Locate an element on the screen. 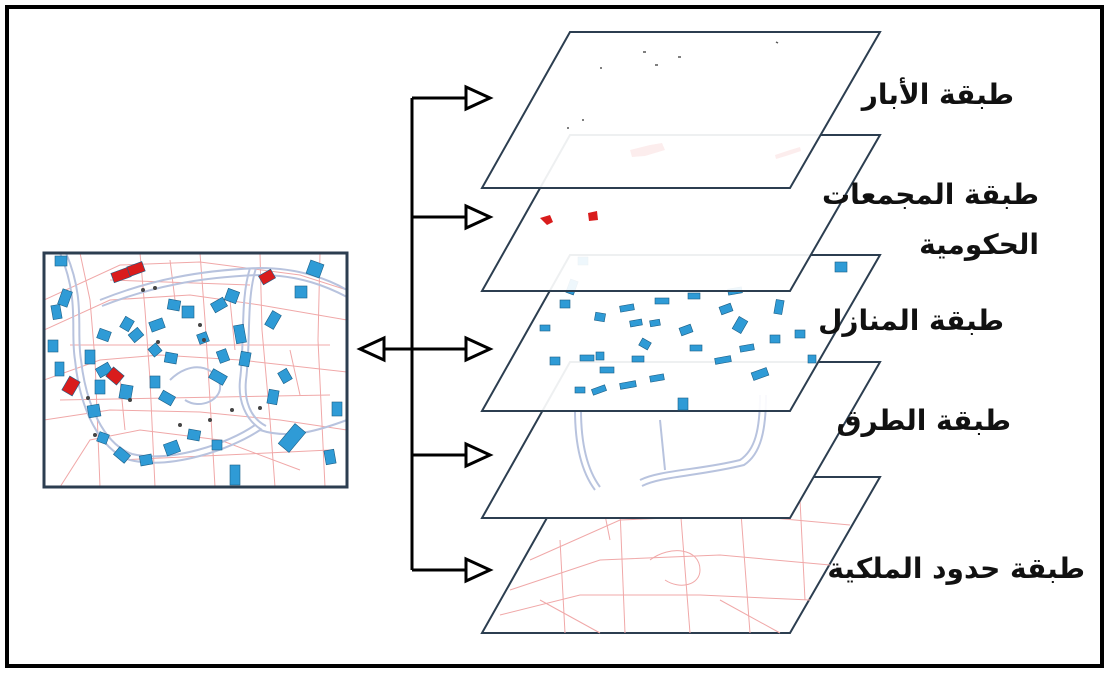 Image resolution: width=1109 pixels, height=677 pixels. plane-wells is located at coordinates (681, 110).